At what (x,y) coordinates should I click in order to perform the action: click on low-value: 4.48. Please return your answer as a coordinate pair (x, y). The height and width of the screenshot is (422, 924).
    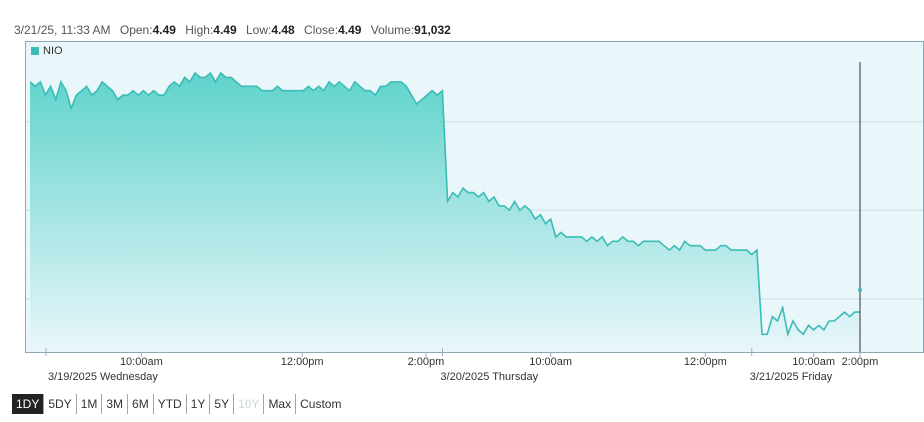
    Looking at the image, I should click on (283, 30).